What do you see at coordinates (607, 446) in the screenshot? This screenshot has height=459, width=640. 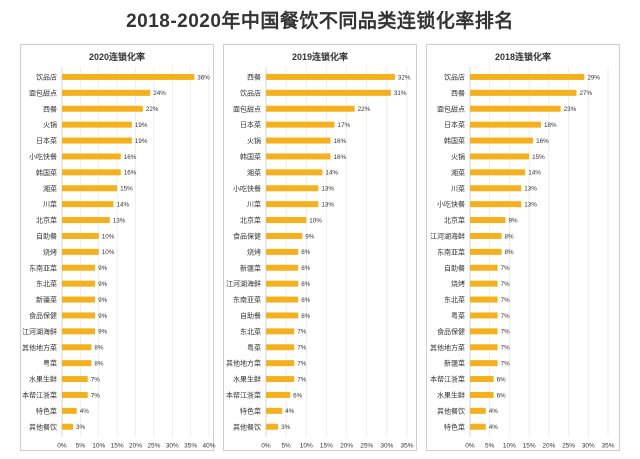 I see `x-tick-label: 35%` at bounding box center [607, 446].